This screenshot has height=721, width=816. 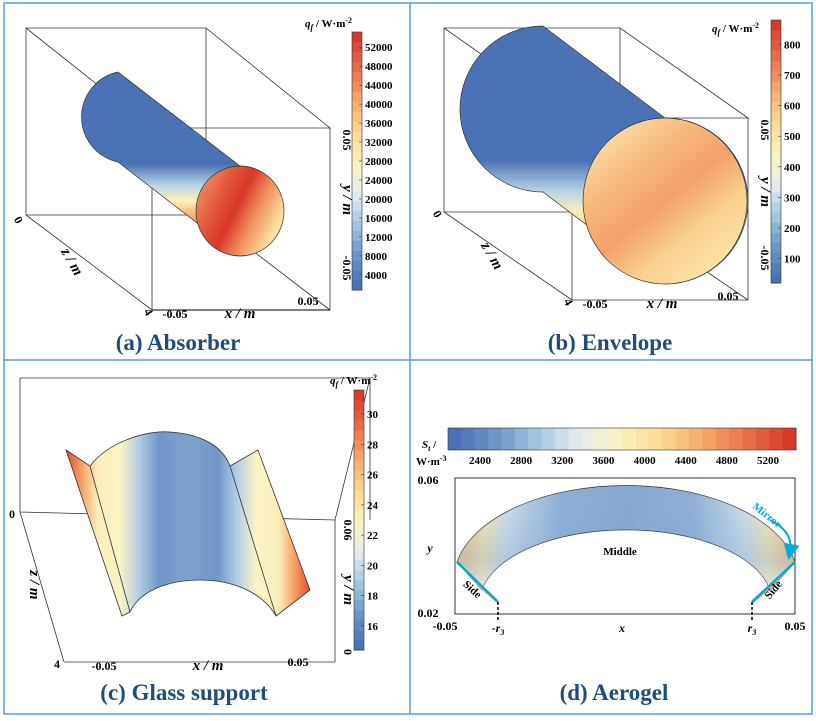 I want to click on absorber-end-face, so click(x=240, y=211).